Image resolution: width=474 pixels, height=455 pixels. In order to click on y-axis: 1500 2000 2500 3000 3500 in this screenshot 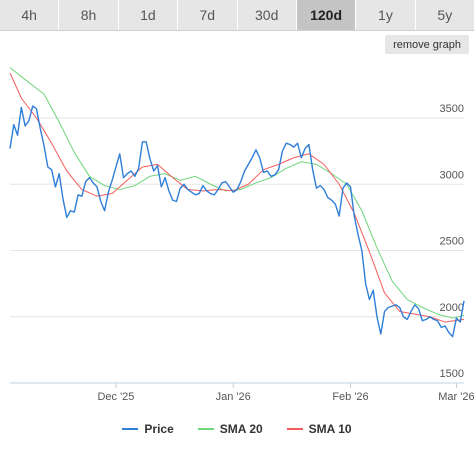, I will do `click(452, 241)`.